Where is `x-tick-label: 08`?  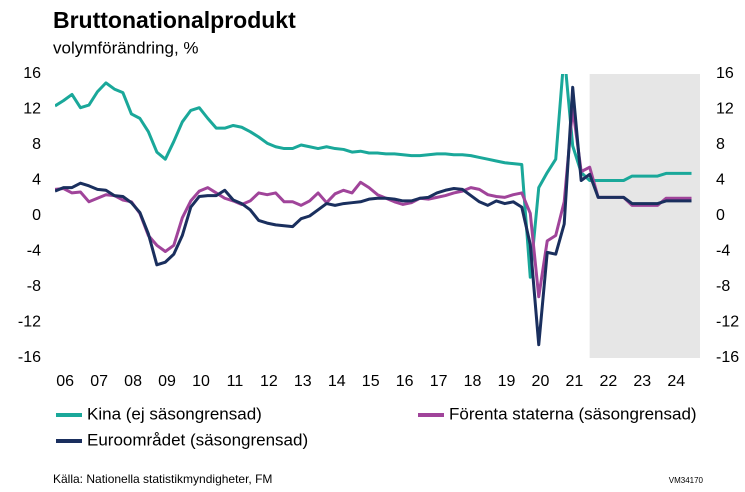
x-tick-label: 08 is located at coordinates (133, 381).